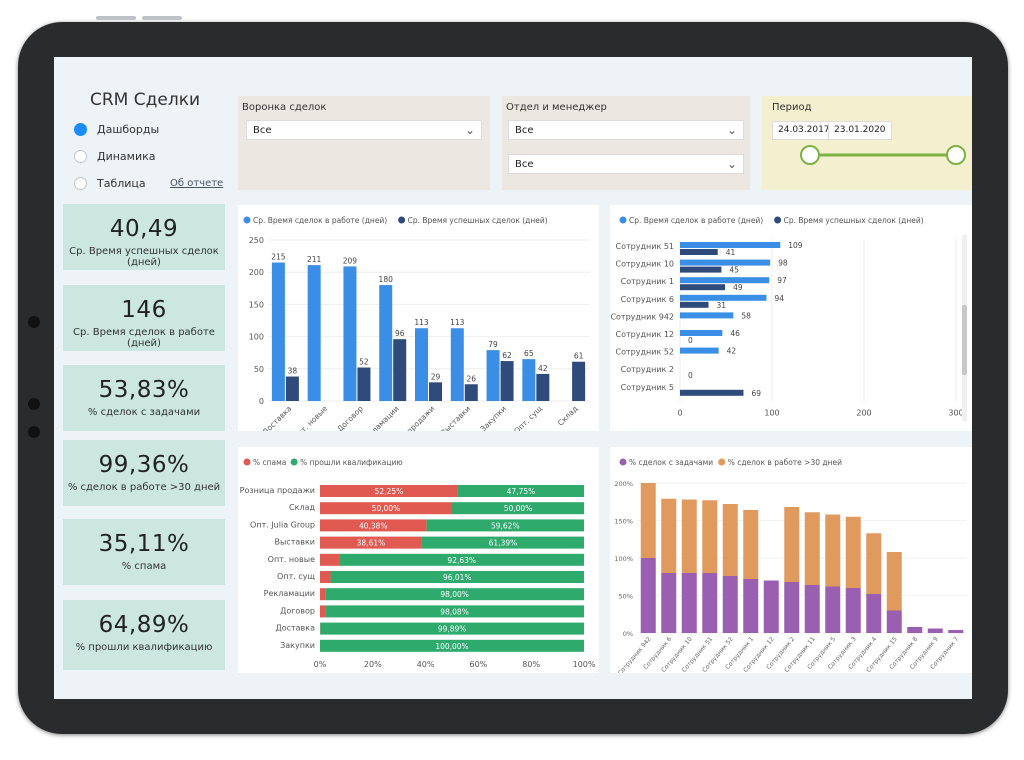 The width and height of the screenshot is (1024, 760). I want to click on nav-table: Таблица, so click(110, 183).